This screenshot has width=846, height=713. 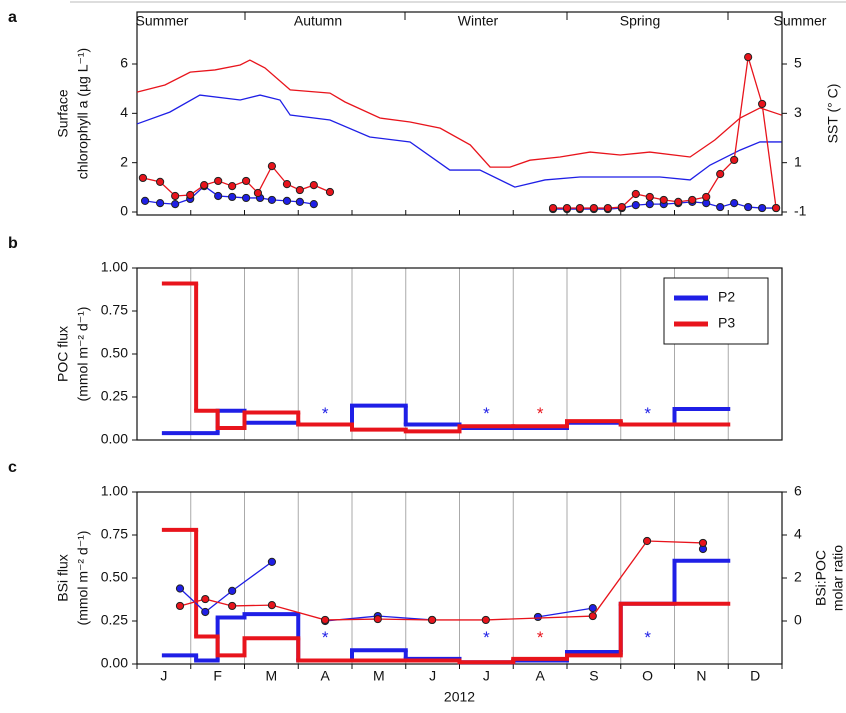 What do you see at coordinates (124, 112) in the screenshot?
I see `y-tick-label: 4` at bounding box center [124, 112].